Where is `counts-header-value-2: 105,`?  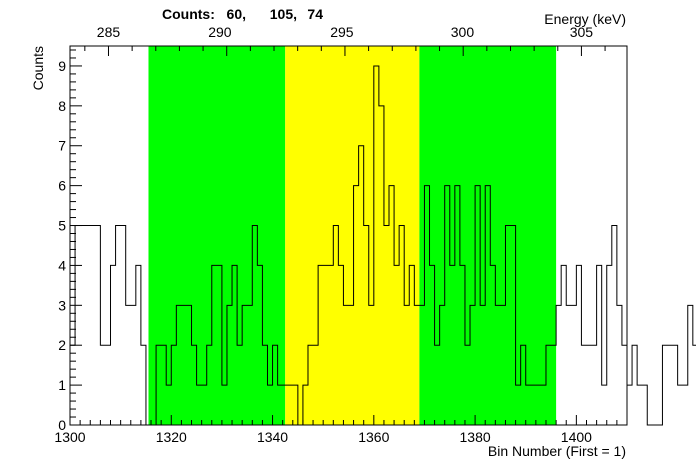
counts-header-value-2: 105, is located at coordinates (283, 14).